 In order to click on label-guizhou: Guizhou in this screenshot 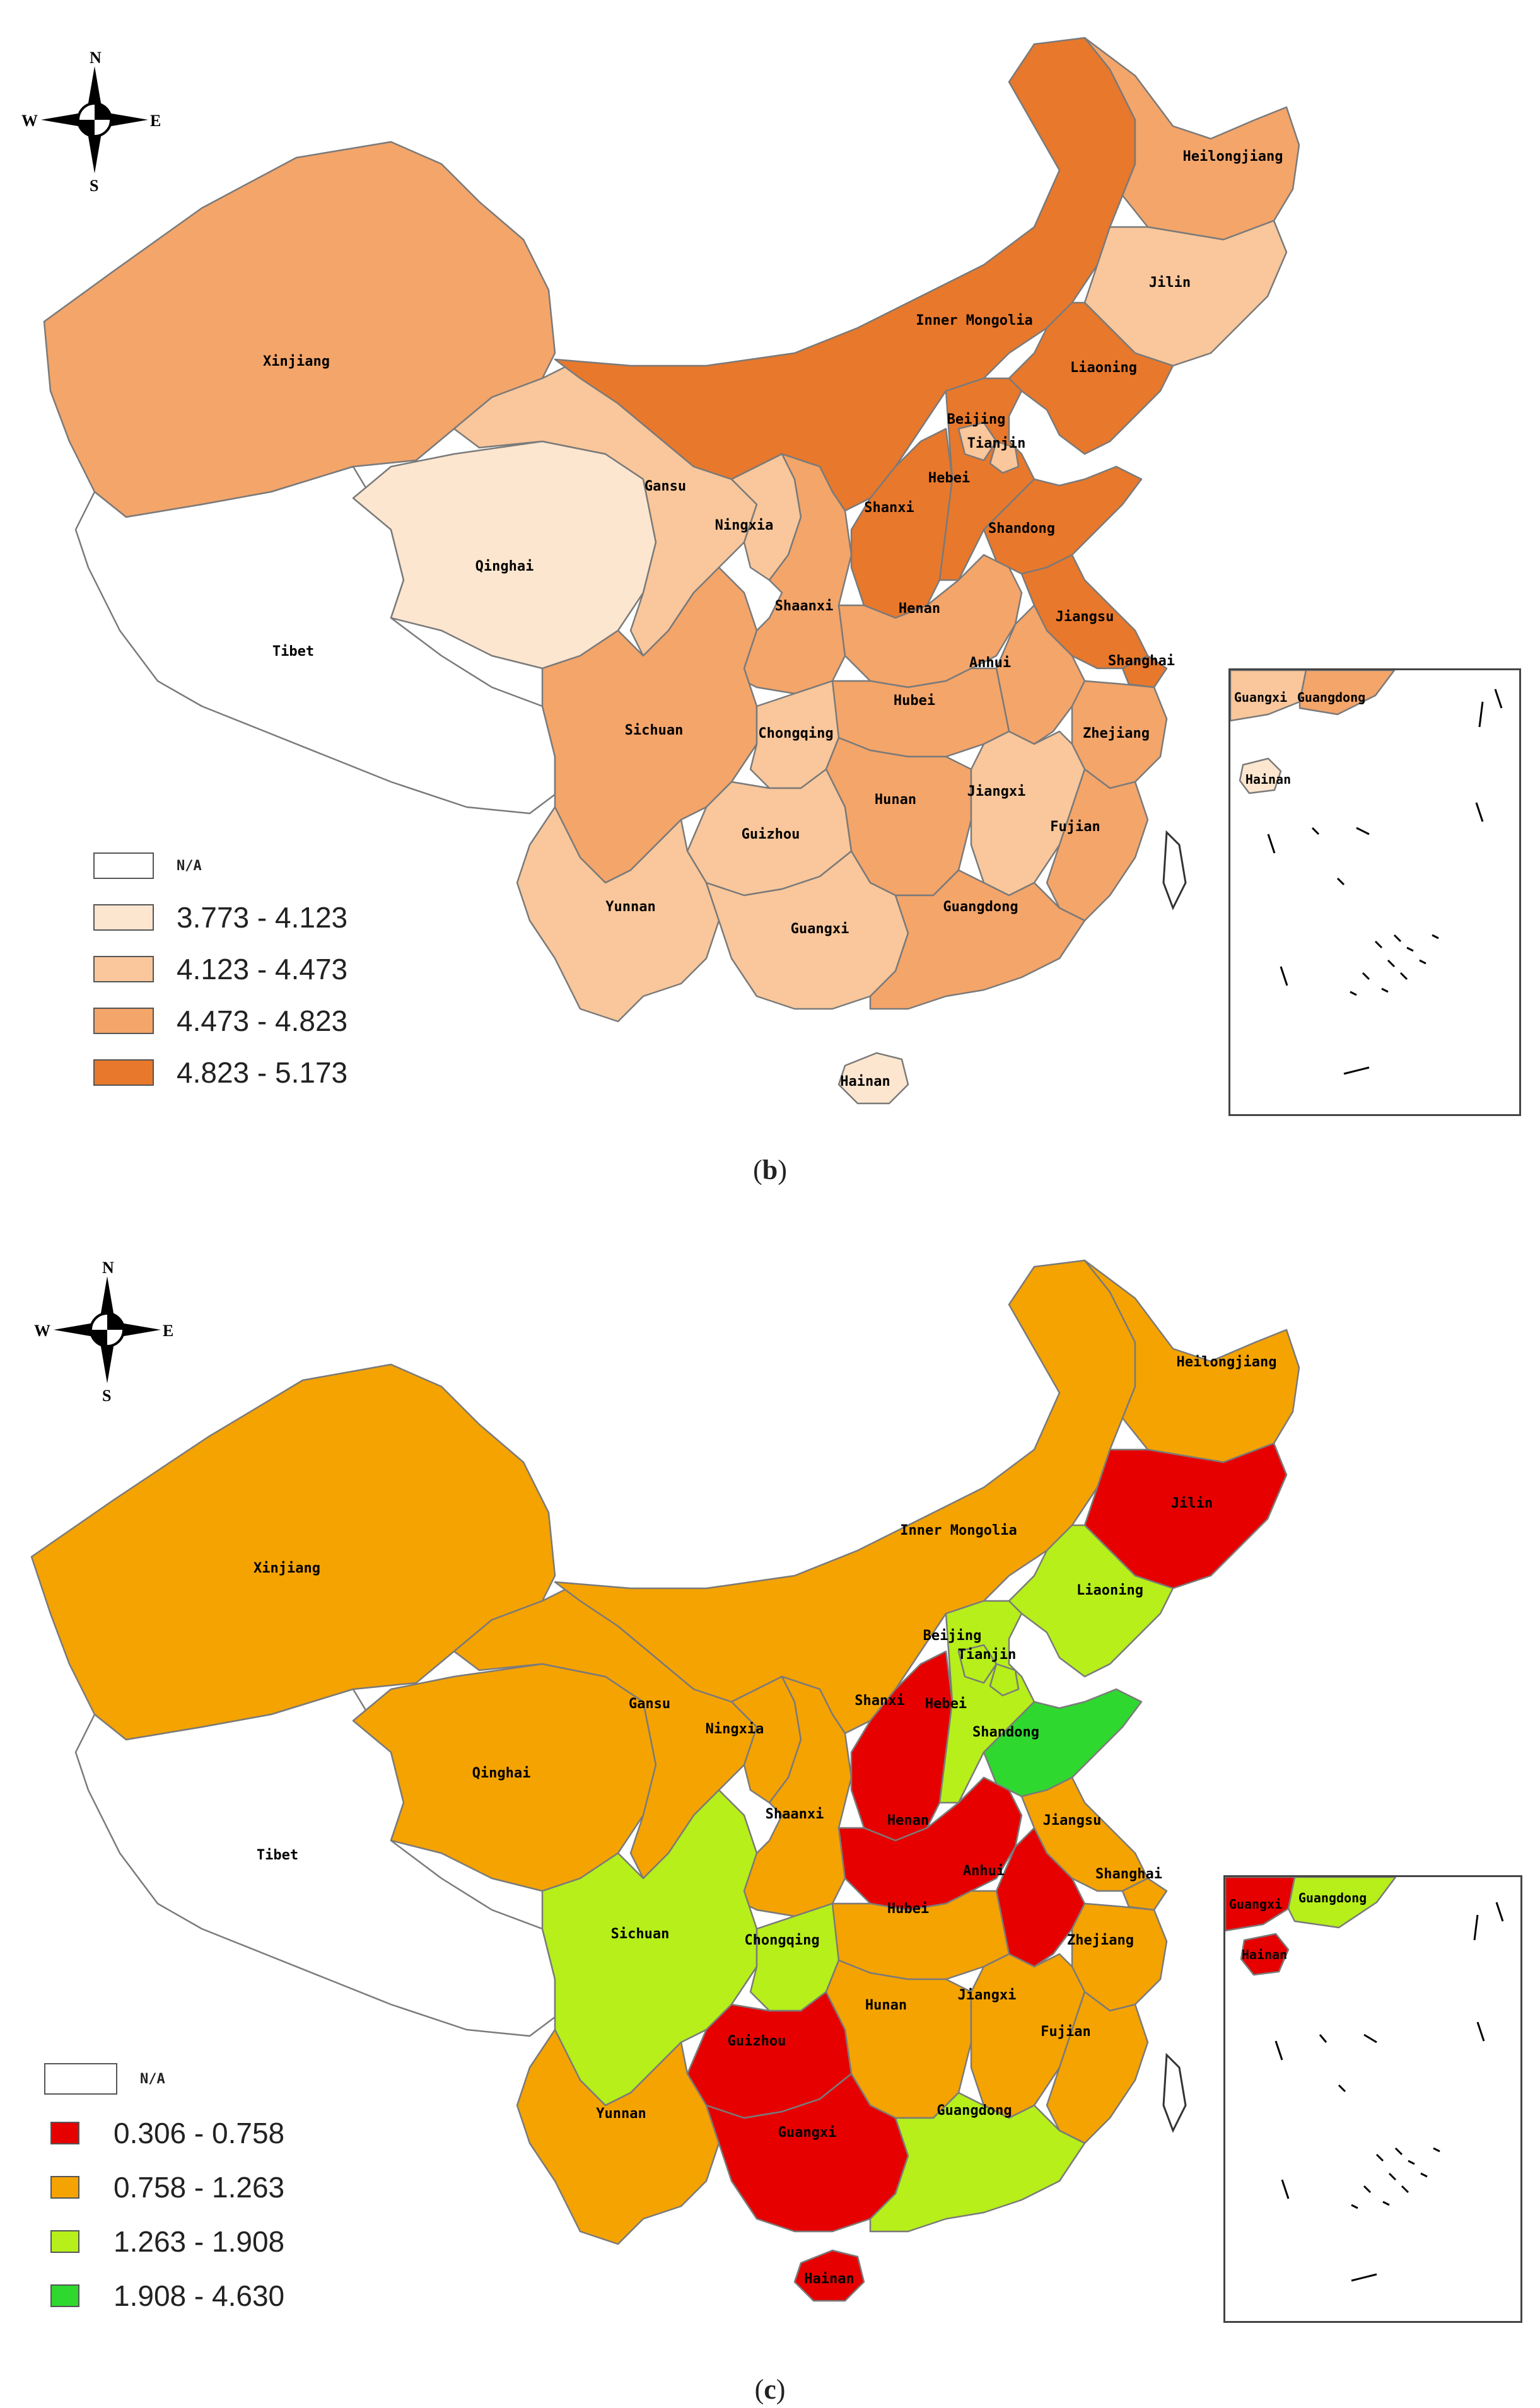, I will do `click(757, 2041)`.